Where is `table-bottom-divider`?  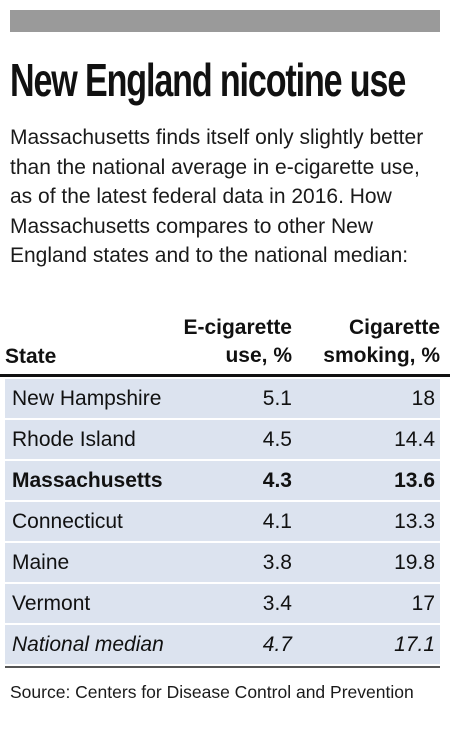 table-bottom-divider is located at coordinates (222, 667).